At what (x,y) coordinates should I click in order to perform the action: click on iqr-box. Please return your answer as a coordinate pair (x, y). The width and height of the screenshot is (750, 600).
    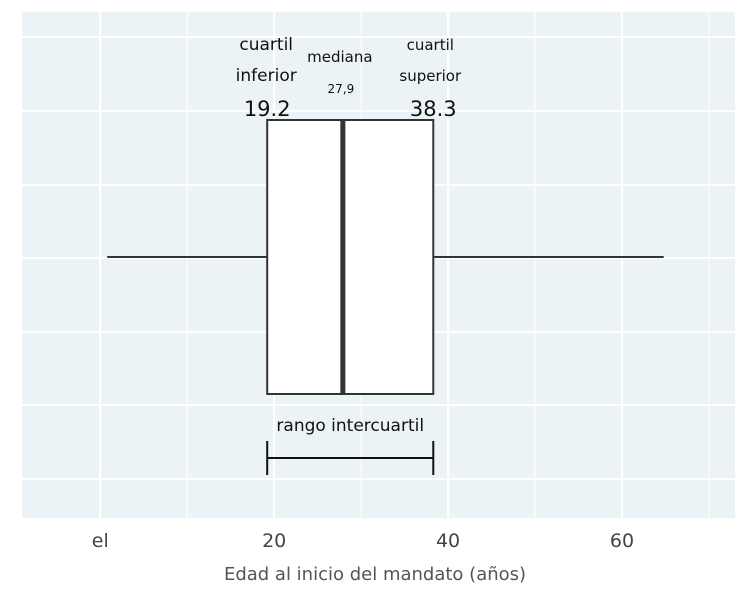
    Looking at the image, I should click on (350, 257).